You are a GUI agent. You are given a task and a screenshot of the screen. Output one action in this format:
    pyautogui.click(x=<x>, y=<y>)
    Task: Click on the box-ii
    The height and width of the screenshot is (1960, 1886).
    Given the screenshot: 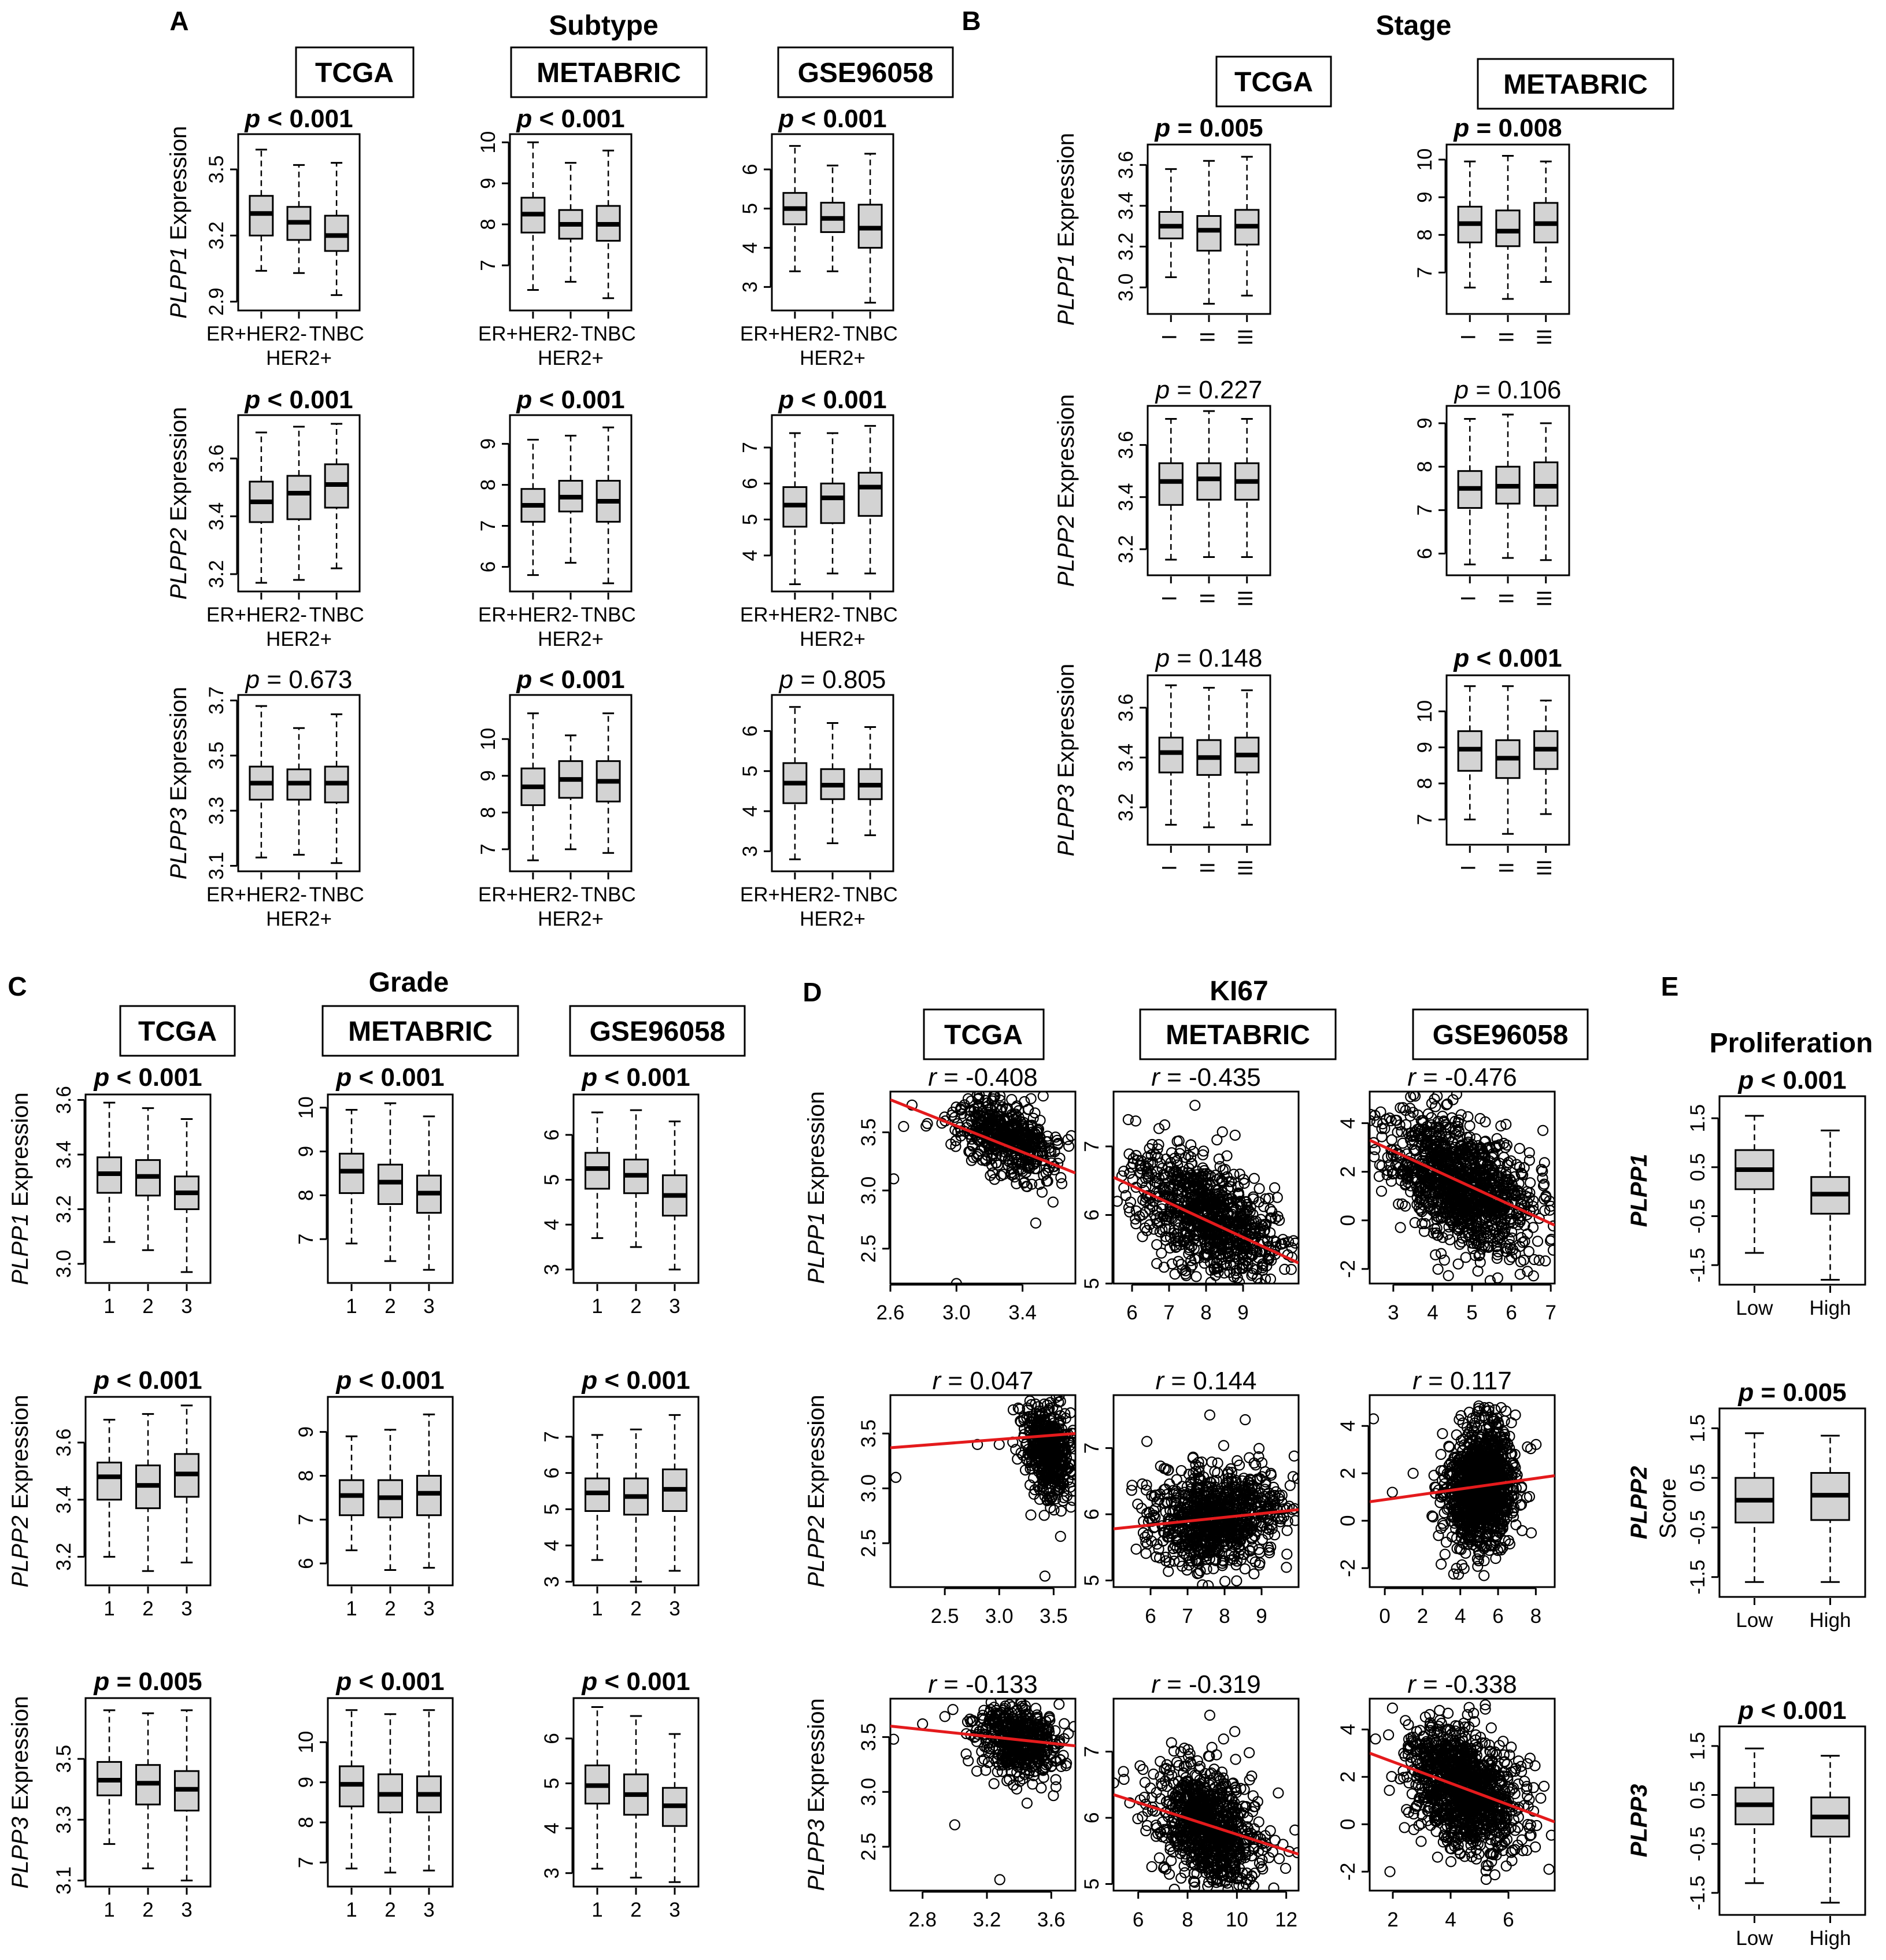 What is the action you would take?
    pyautogui.click(x=1508, y=227)
    